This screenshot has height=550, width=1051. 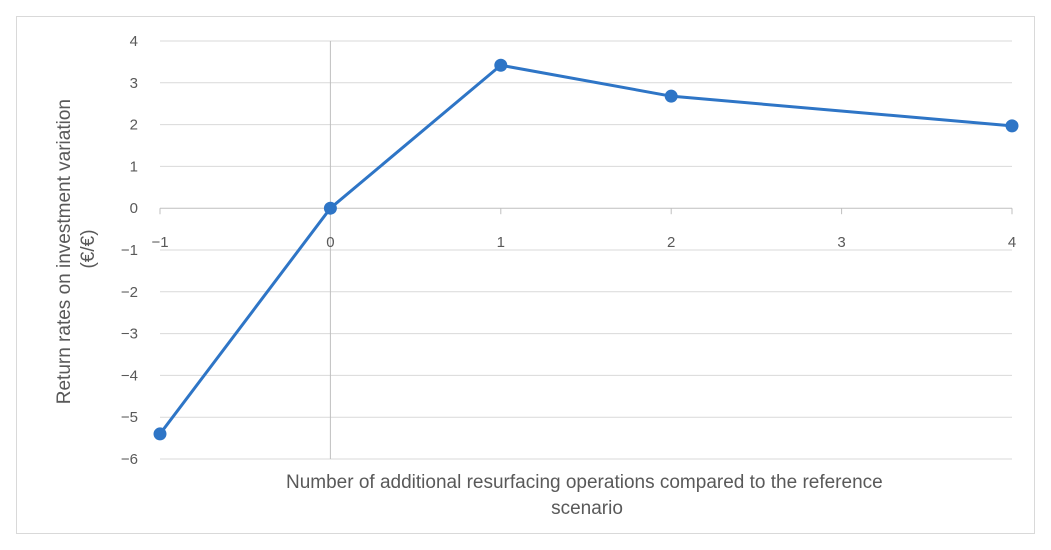 I want to click on x-tick-label: 0, so click(x=330, y=242).